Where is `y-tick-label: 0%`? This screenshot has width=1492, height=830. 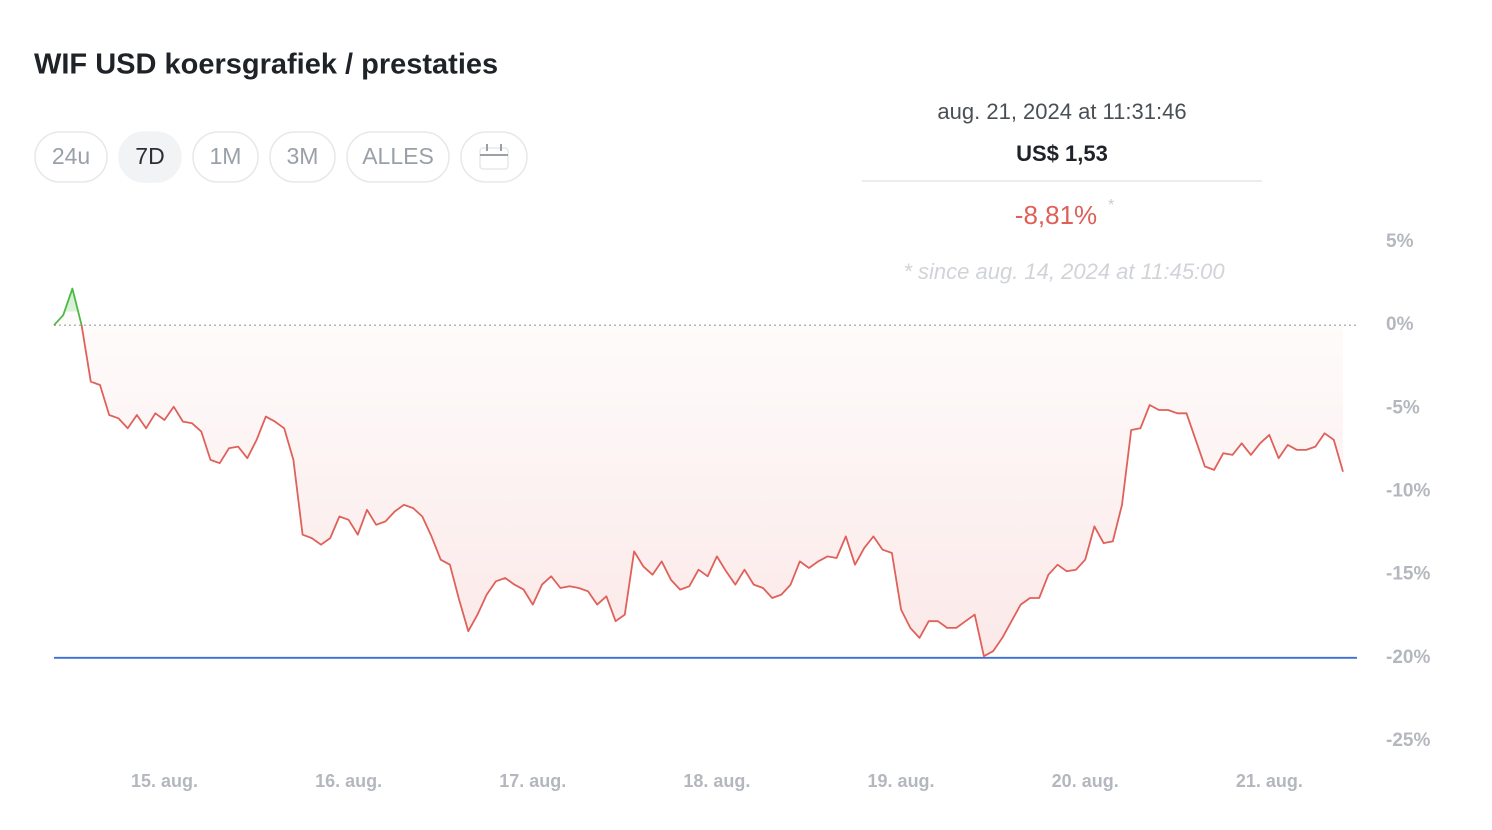
y-tick-label: 0% is located at coordinates (1400, 324).